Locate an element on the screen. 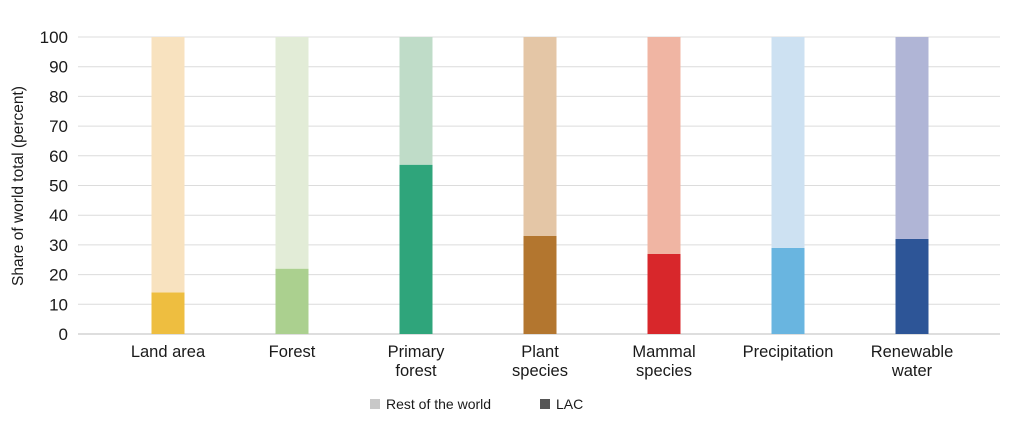  y-tick-label: 40 is located at coordinates (58, 215).